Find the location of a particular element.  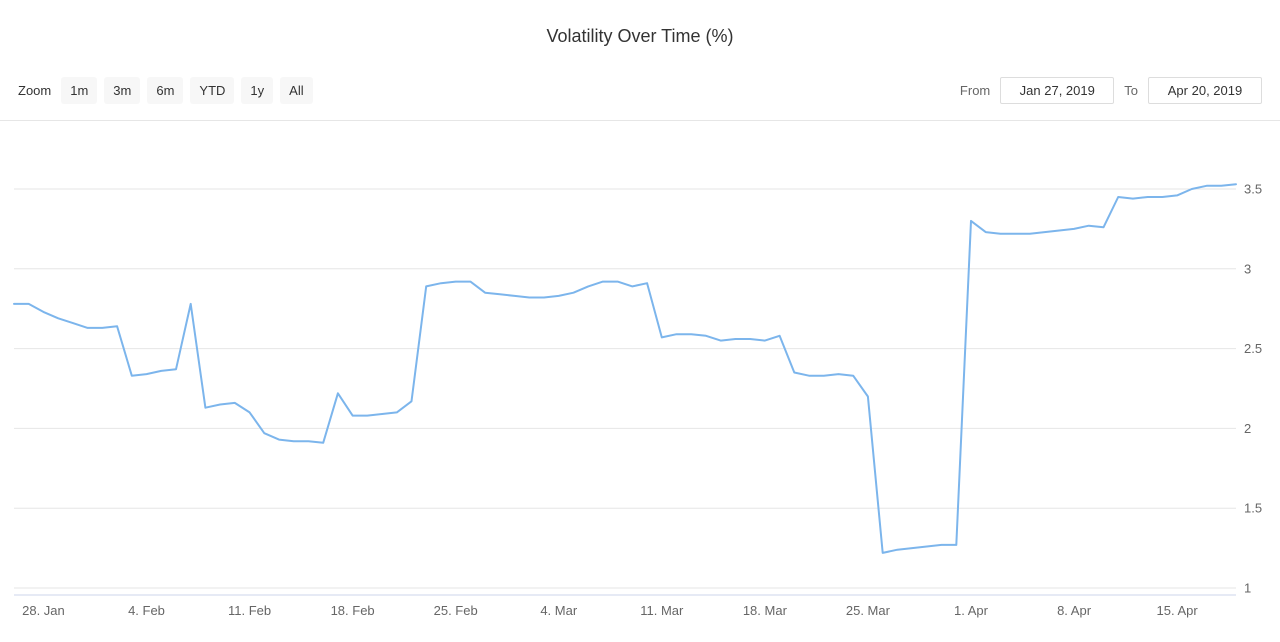

y-axis-label: 1 is located at coordinates (1247, 588).